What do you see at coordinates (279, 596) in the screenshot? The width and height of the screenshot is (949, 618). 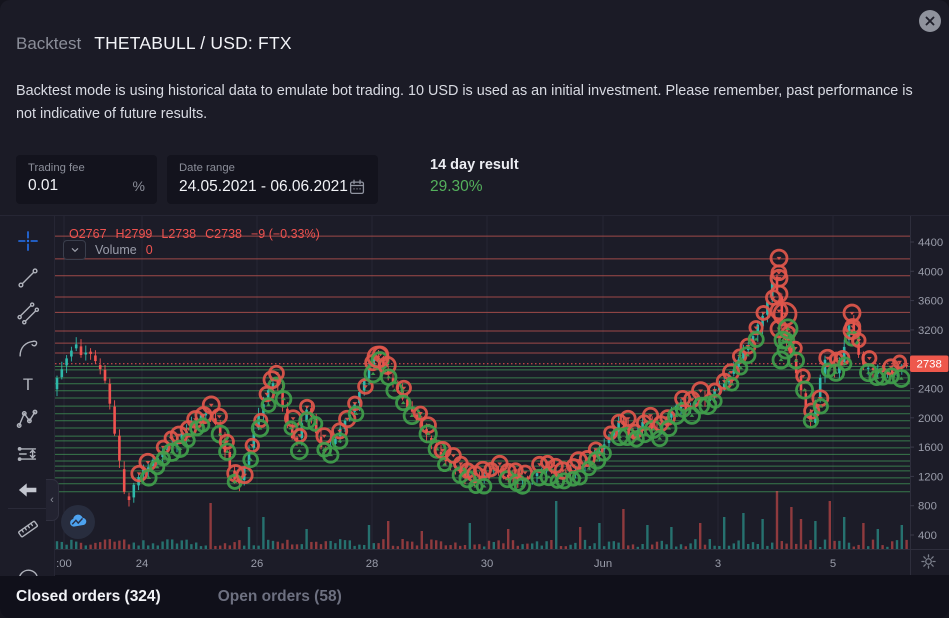 I see `tab-open-orders: Open orders (58)` at bounding box center [279, 596].